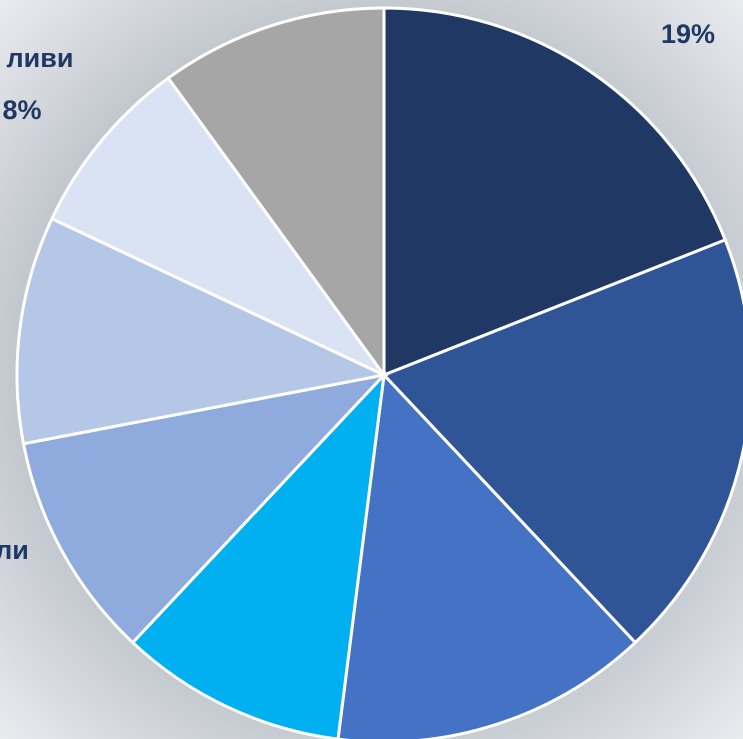 The image size is (743, 739). I want to click on pie-slice, so click(276, 193).